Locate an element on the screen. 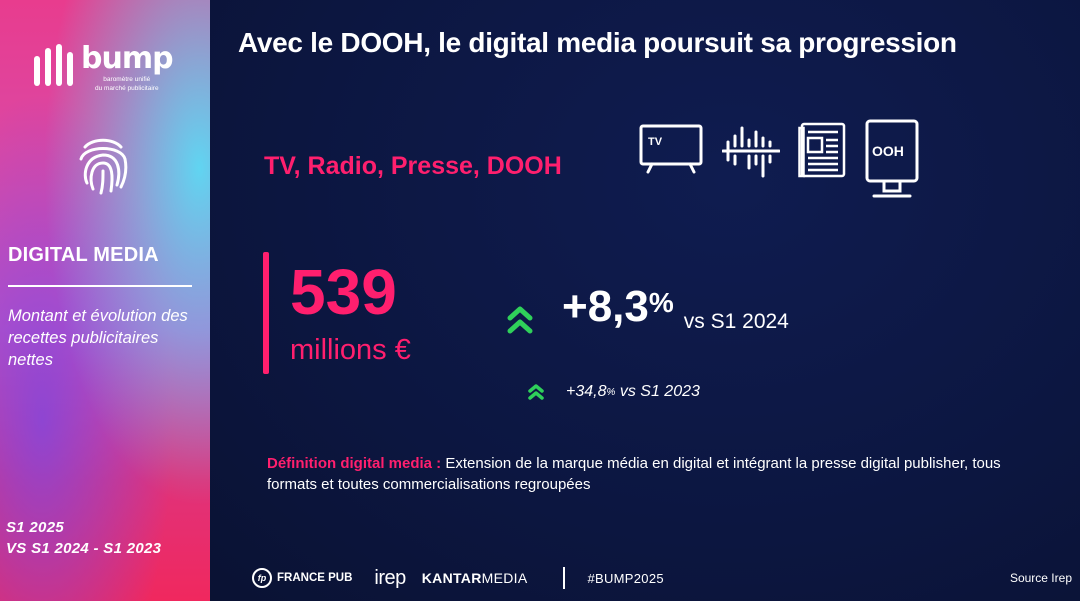 This screenshot has width=1080, height=601. definition-key: Définition digital media : is located at coordinates (354, 463).